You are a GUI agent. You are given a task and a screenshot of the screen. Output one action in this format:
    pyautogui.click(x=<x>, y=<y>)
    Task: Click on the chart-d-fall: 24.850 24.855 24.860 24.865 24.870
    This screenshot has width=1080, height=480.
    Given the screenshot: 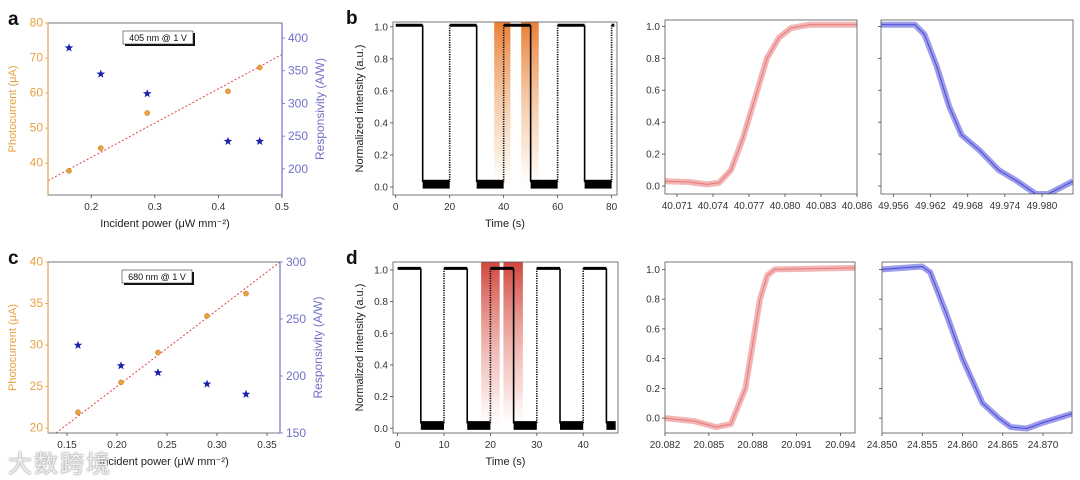 What is the action you would take?
    pyautogui.click(x=970, y=356)
    